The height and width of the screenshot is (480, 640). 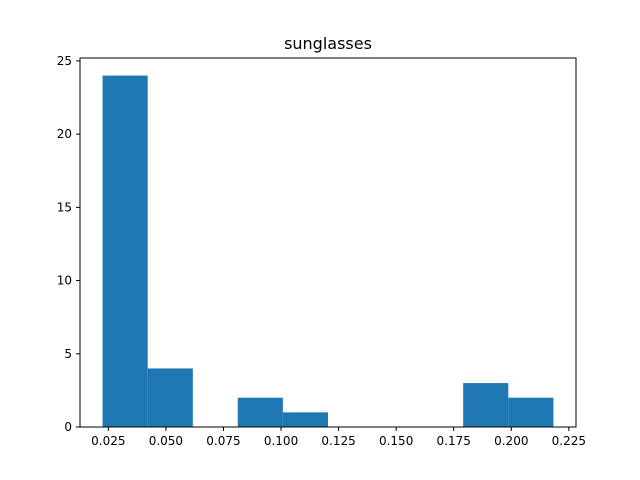 What do you see at coordinates (64, 281) in the screenshot?
I see `y-tick-label: 10` at bounding box center [64, 281].